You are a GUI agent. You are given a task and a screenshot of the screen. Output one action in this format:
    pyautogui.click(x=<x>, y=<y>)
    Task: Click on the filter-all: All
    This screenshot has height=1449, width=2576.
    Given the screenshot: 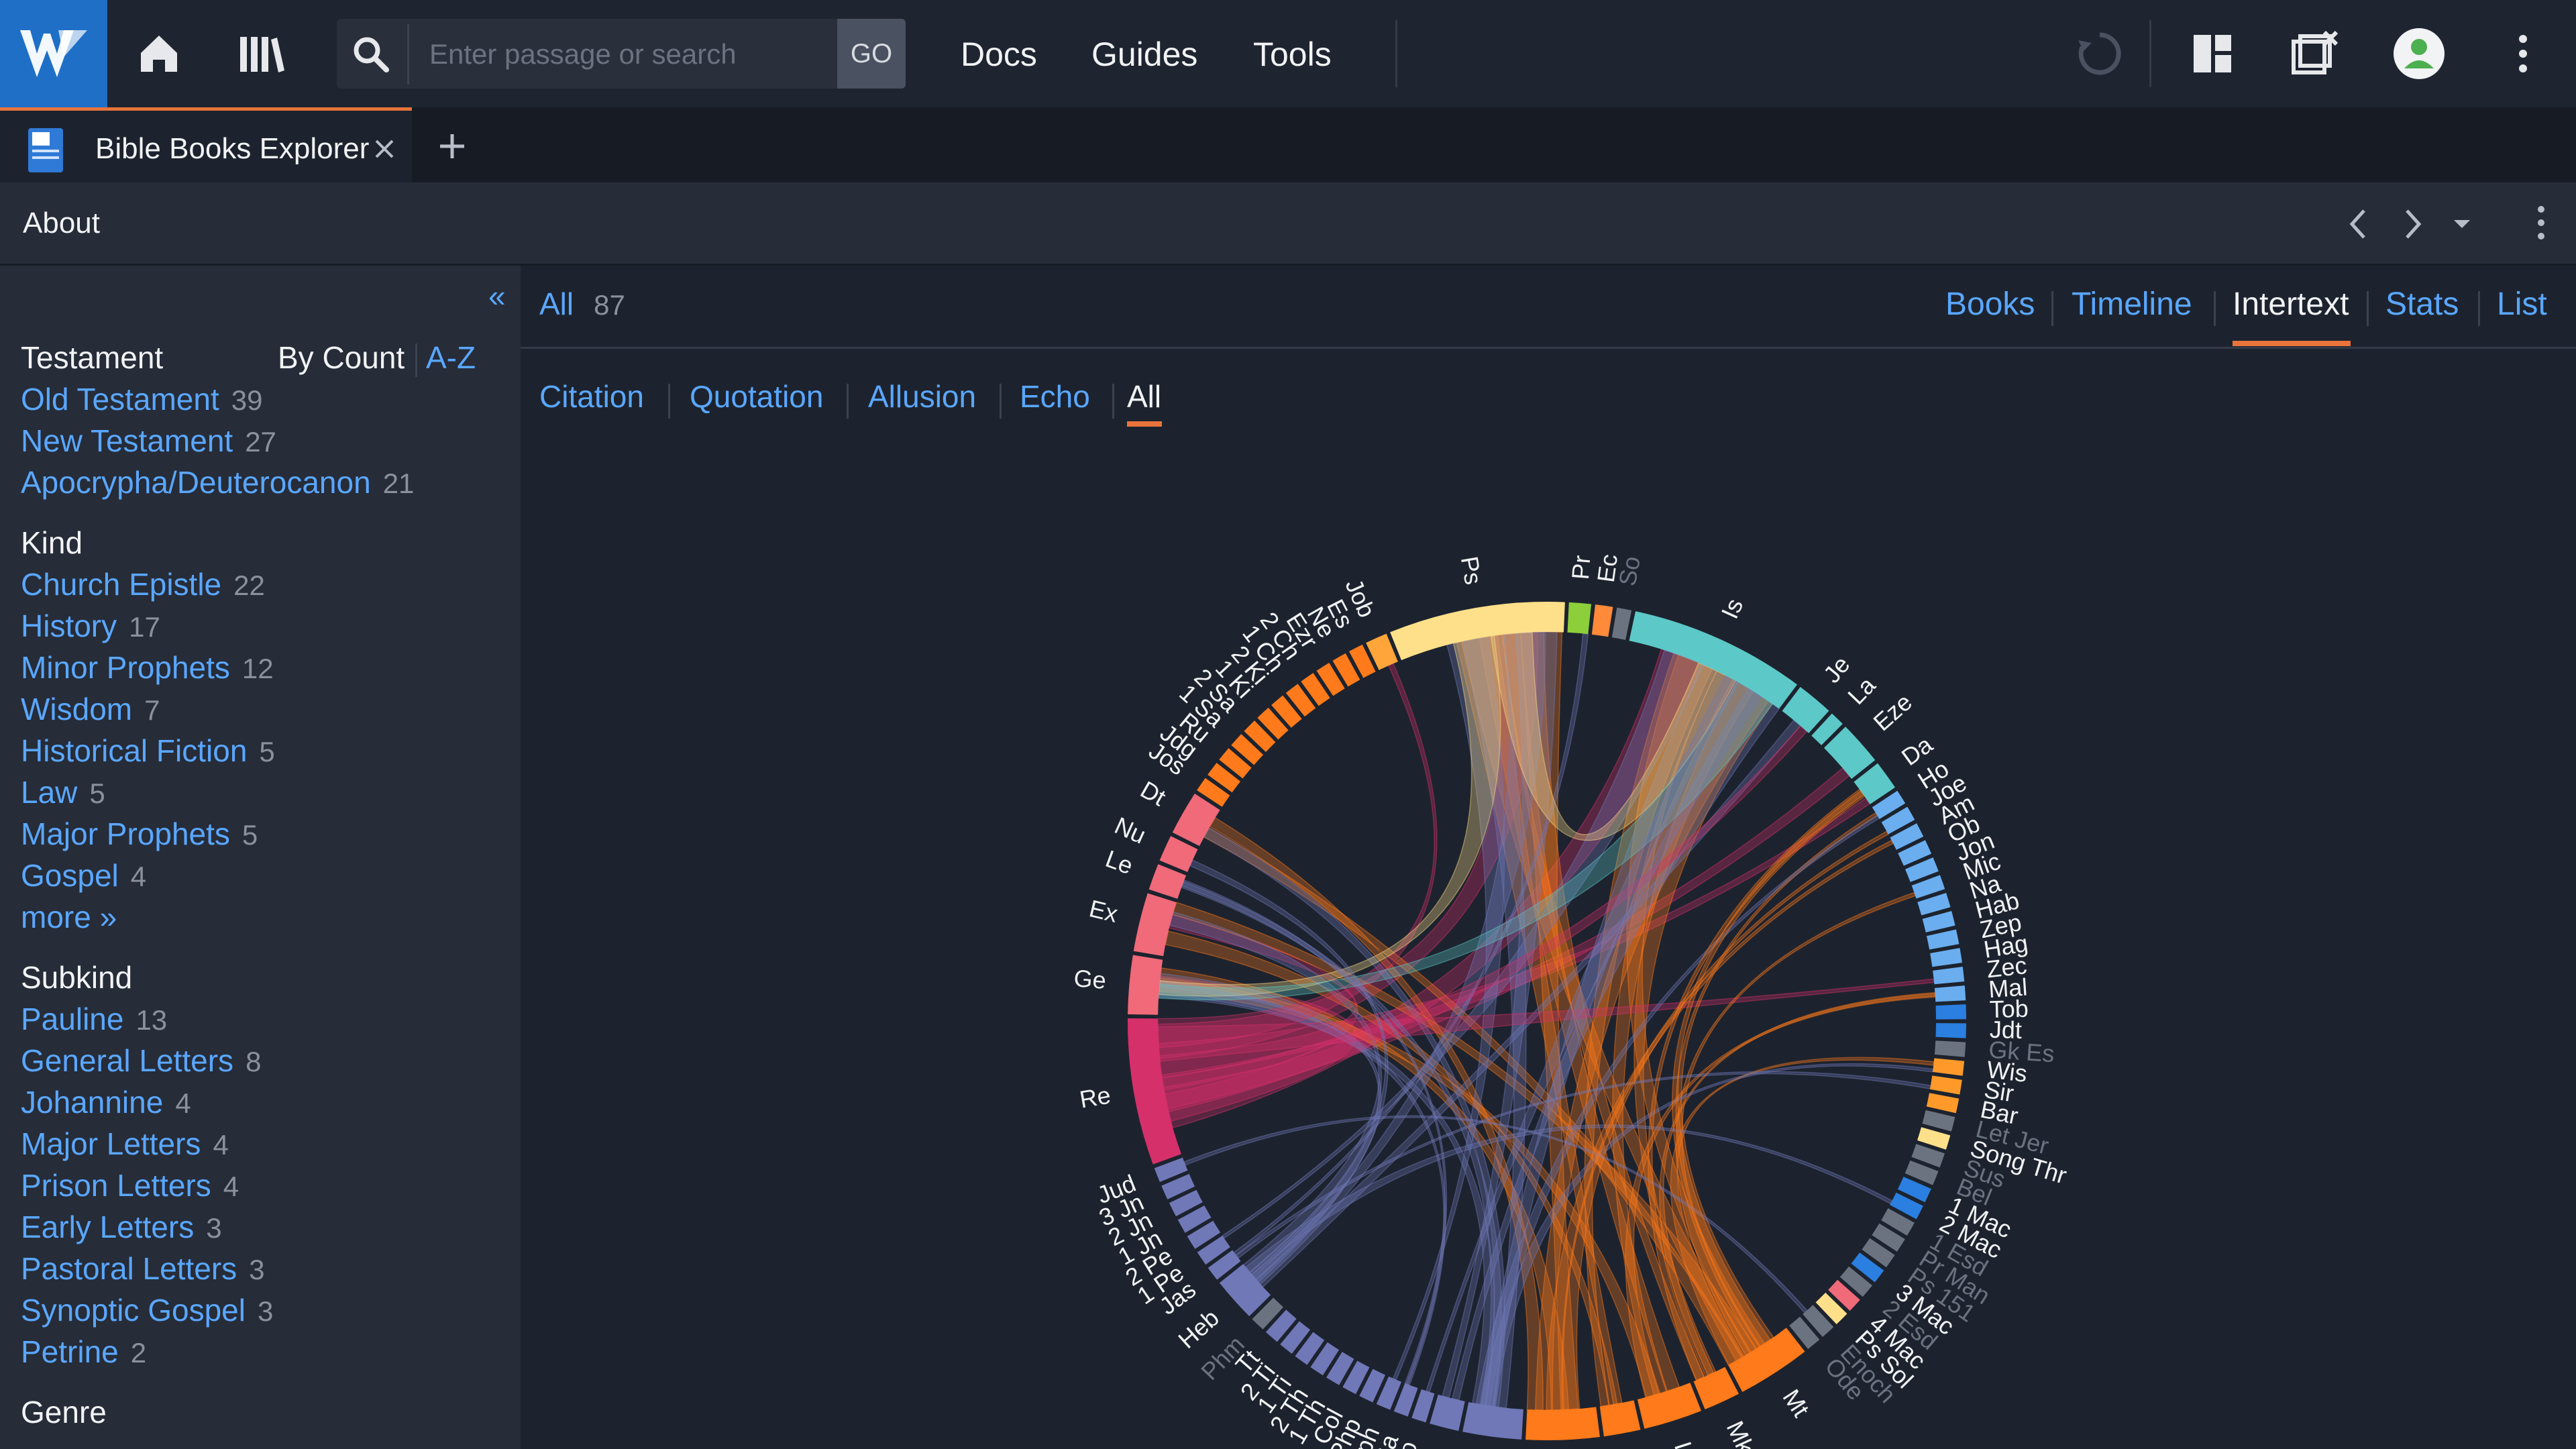 What is the action you would take?
    pyautogui.click(x=1144, y=396)
    